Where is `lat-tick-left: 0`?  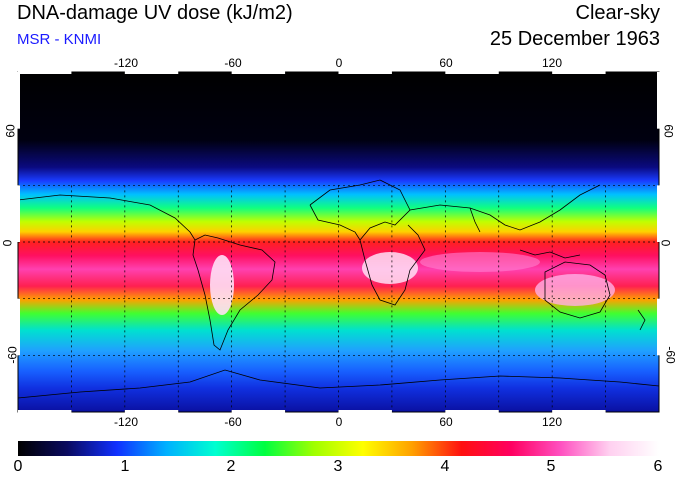
lat-tick-left: 0 is located at coordinates (7, 243).